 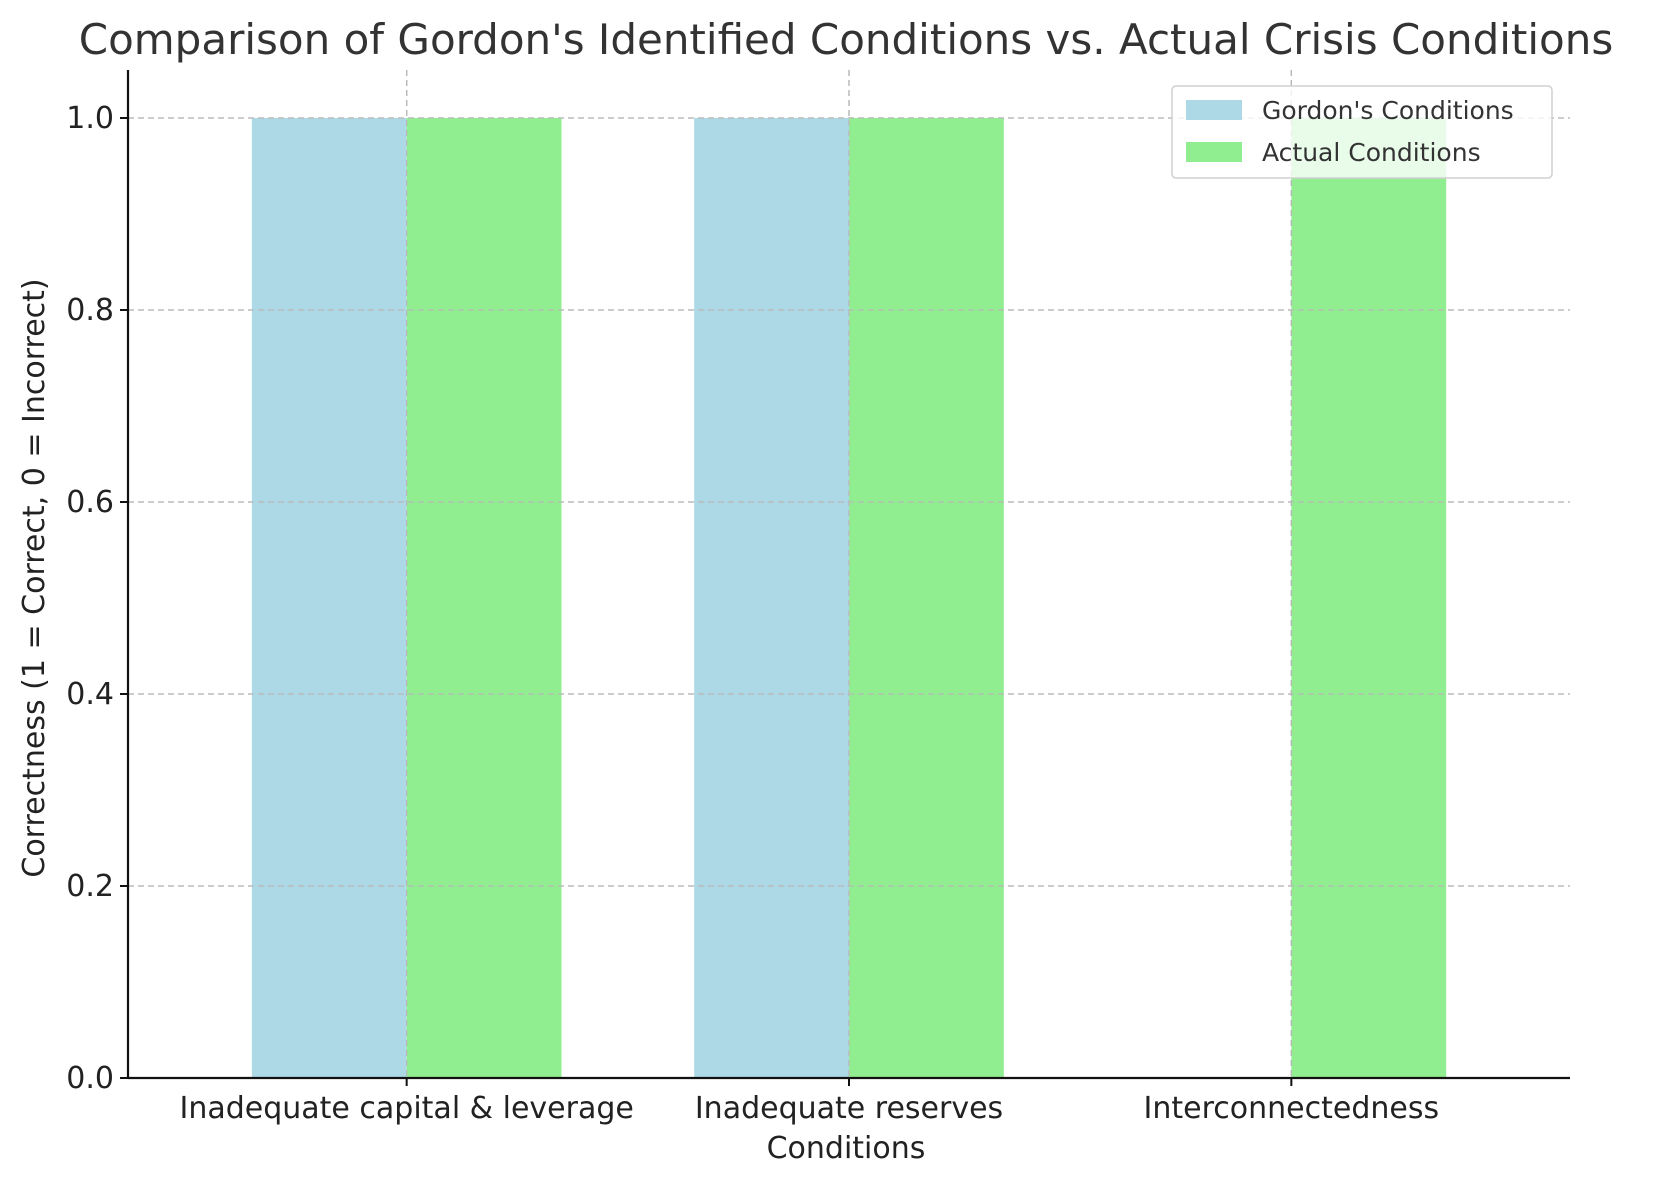 What do you see at coordinates (1292, 1108) in the screenshot?
I see `x-tick-label: Interconnectedness` at bounding box center [1292, 1108].